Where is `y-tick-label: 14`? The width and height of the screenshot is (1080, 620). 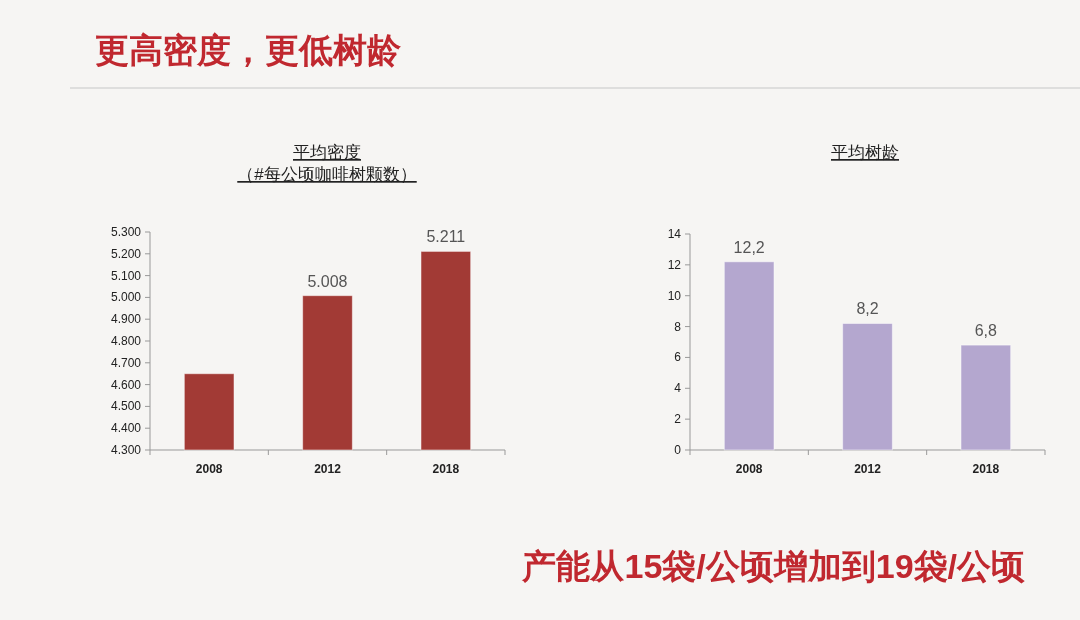
y-tick-label: 14 is located at coordinates (674, 234).